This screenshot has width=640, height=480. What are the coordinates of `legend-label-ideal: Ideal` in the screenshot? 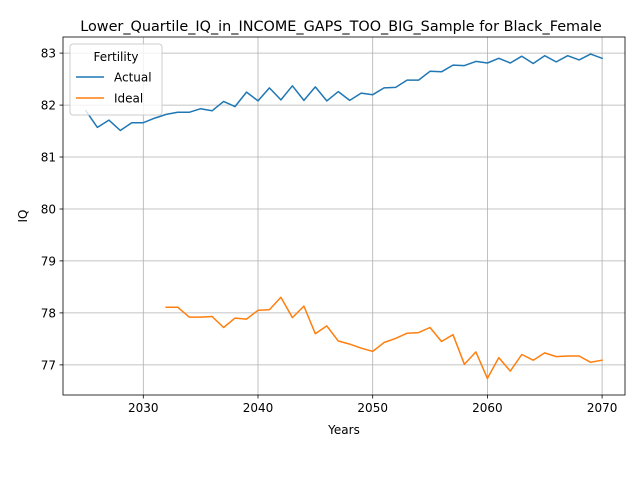 It's located at (128, 99).